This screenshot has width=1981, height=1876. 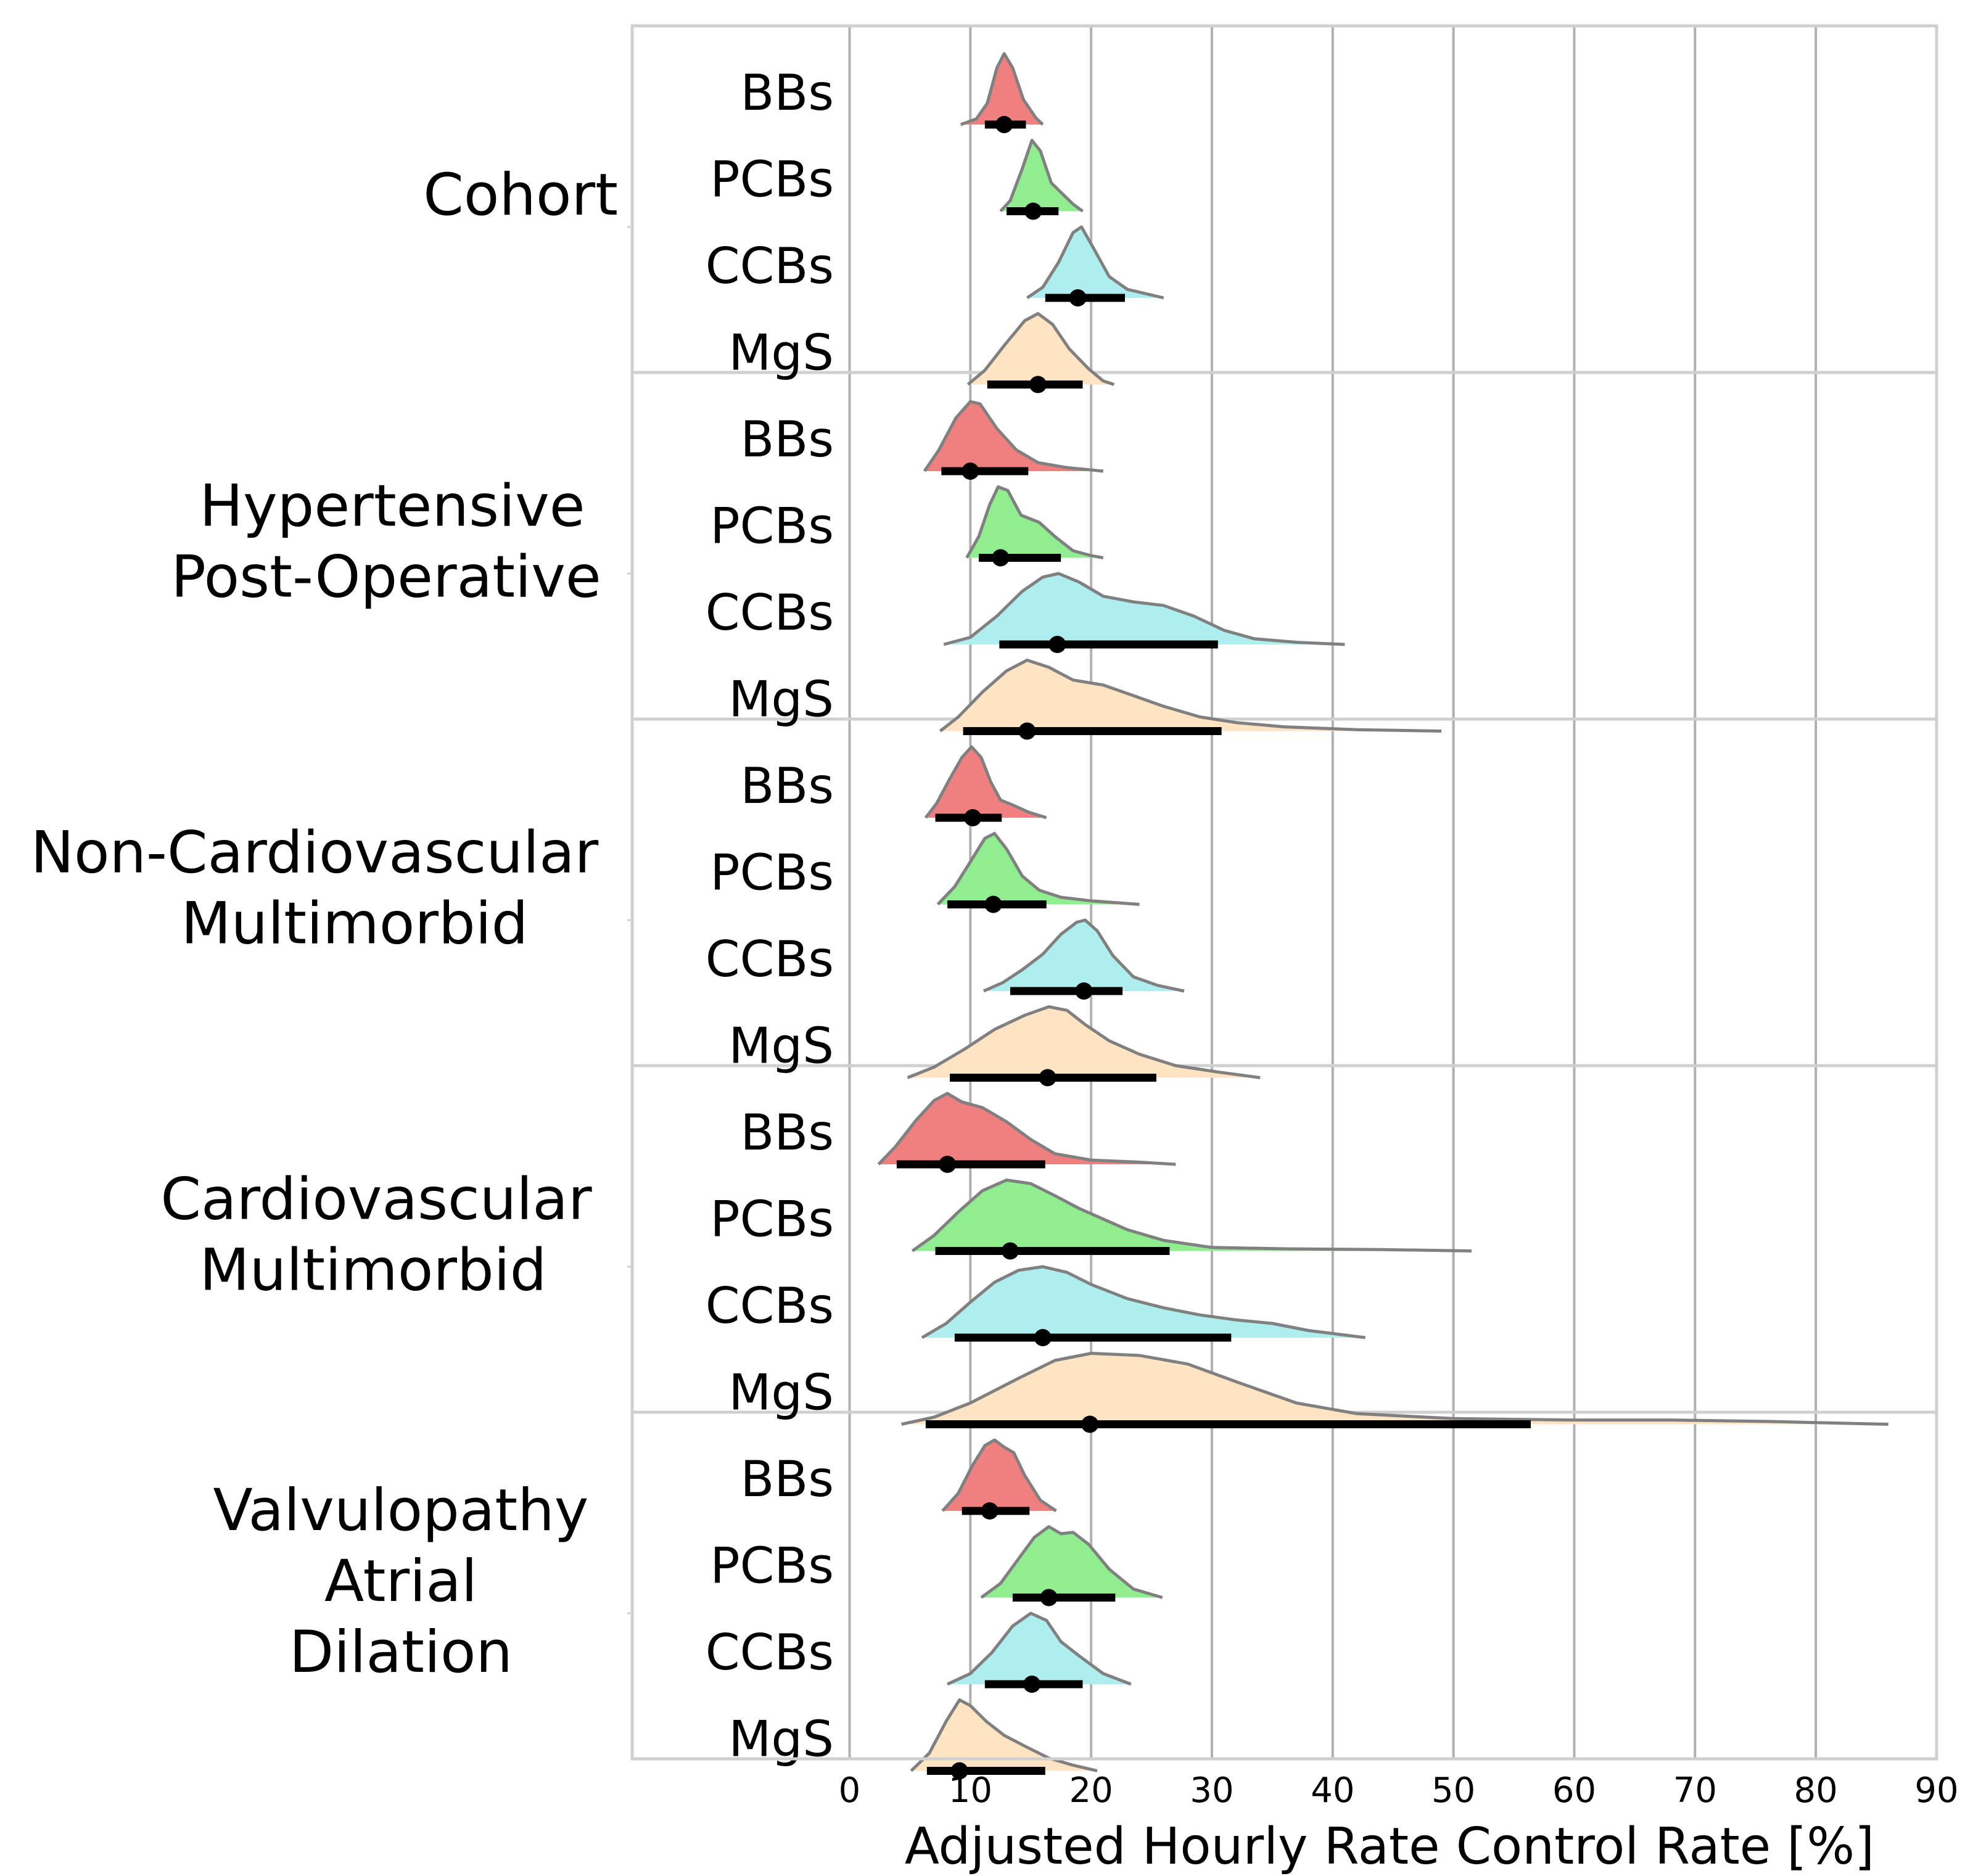 What do you see at coordinates (386, 577) in the screenshot?
I see `group-label-line: Post-Operative` at bounding box center [386, 577].